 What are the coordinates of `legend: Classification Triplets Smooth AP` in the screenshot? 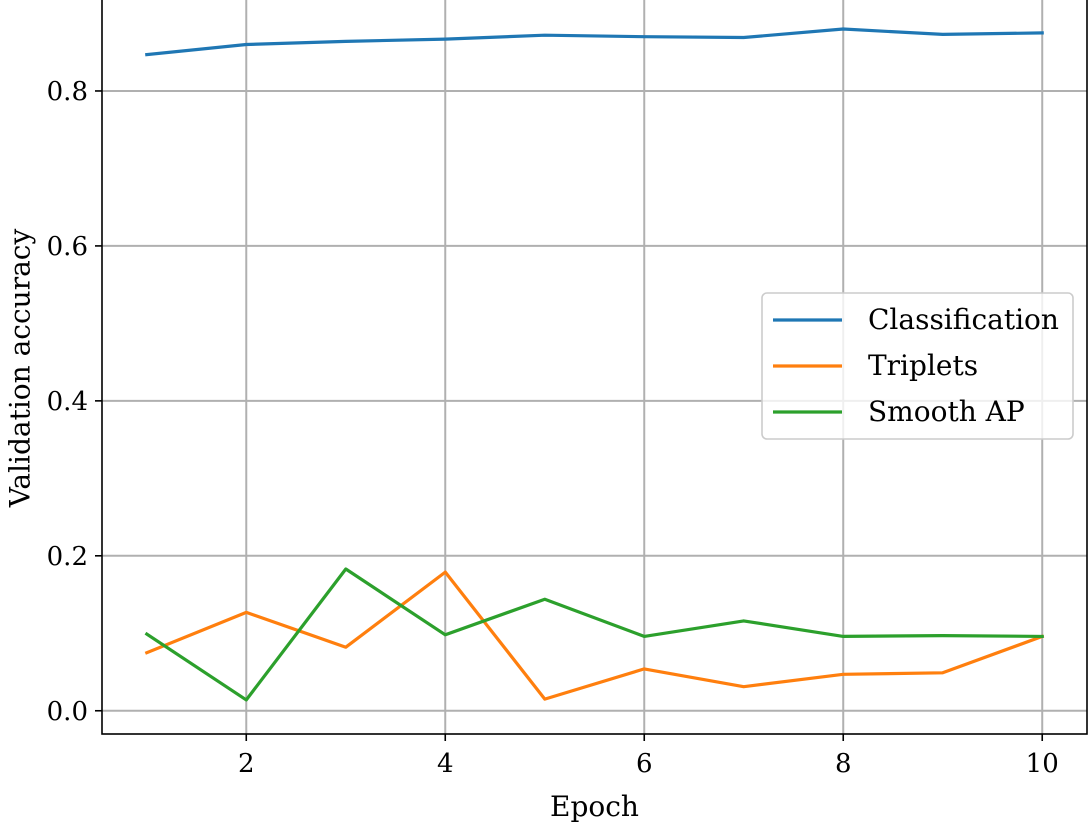 It's located at (917, 366).